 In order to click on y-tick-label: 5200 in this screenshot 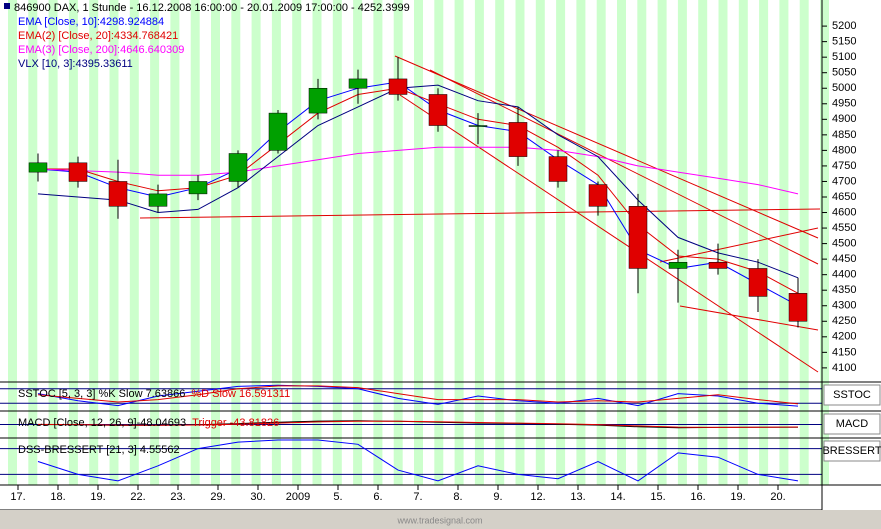, I will do `click(844, 26)`.